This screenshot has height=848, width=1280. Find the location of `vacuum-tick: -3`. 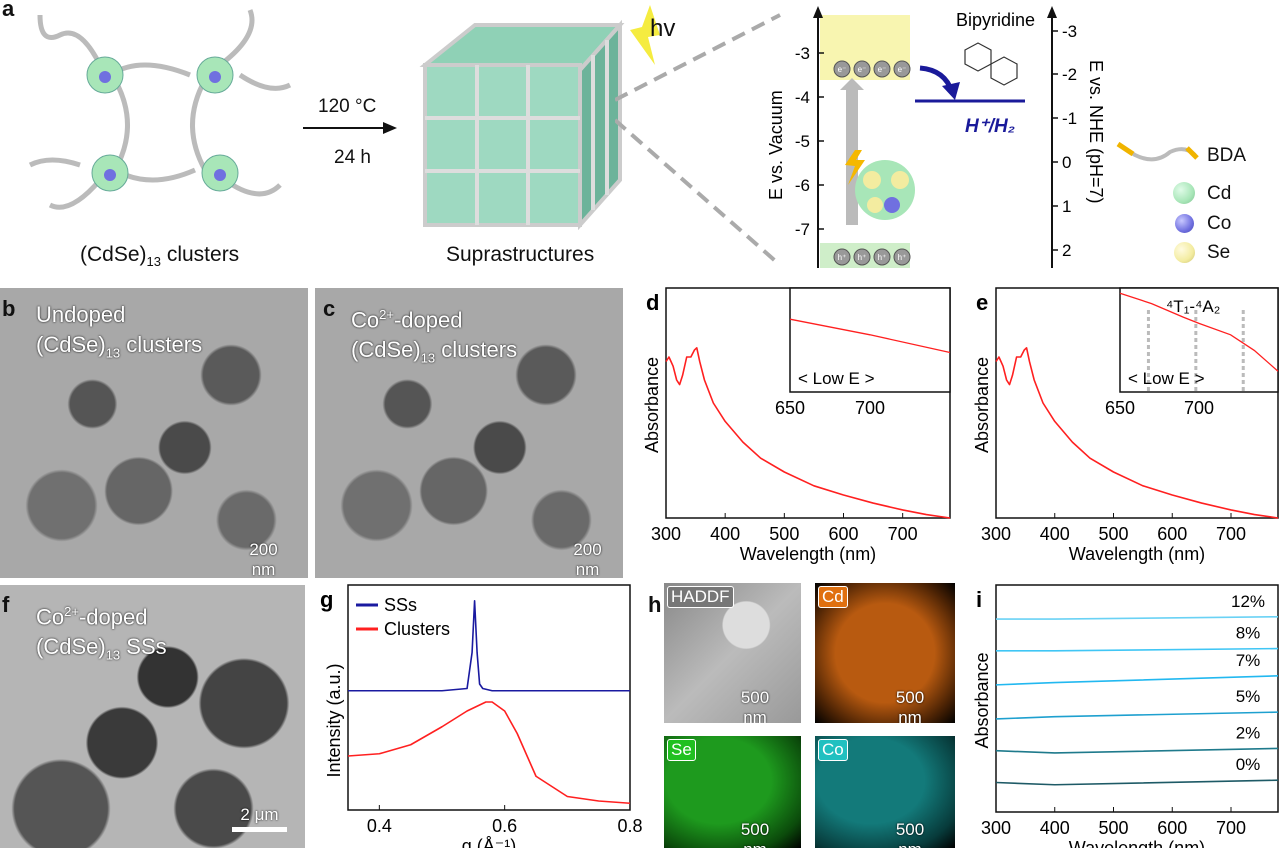

vacuum-tick: -3 is located at coordinates (802, 53).